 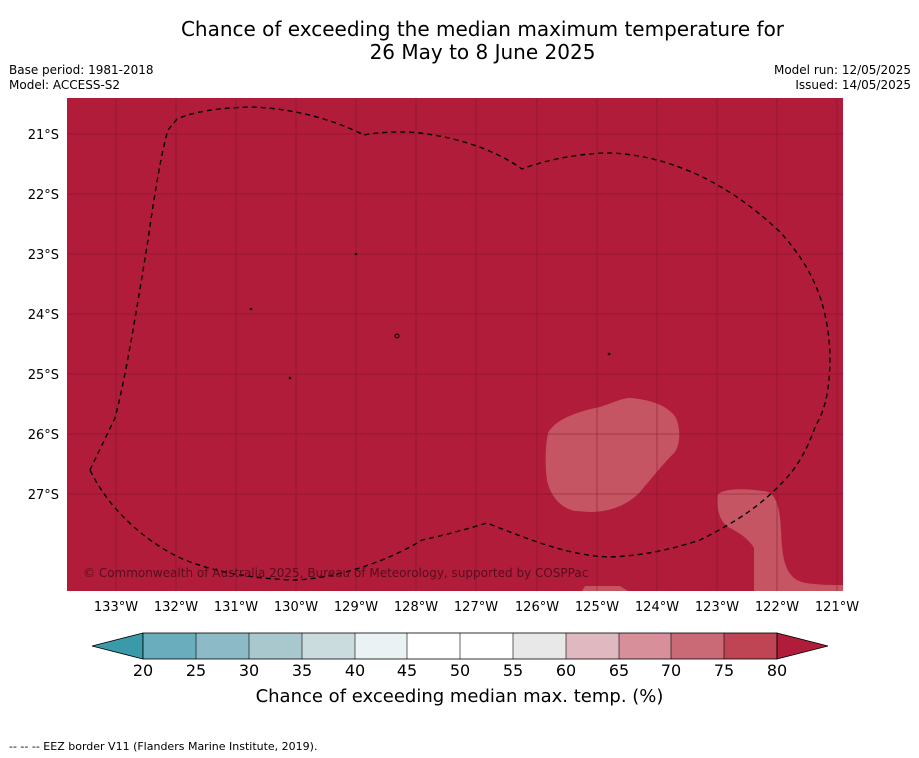 I want to click on lon-tick-label: 126°W, so click(x=537, y=607).